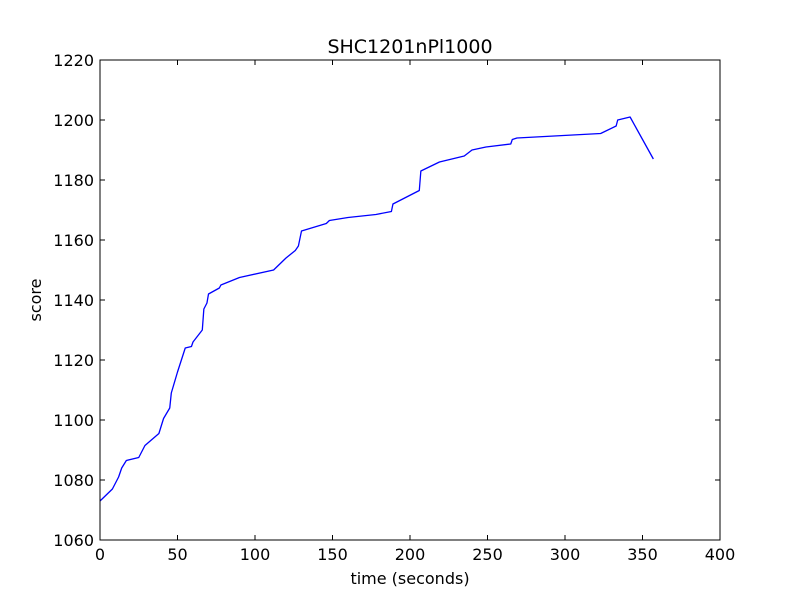  I want to click on y-tick-label: 1140, so click(73, 300).